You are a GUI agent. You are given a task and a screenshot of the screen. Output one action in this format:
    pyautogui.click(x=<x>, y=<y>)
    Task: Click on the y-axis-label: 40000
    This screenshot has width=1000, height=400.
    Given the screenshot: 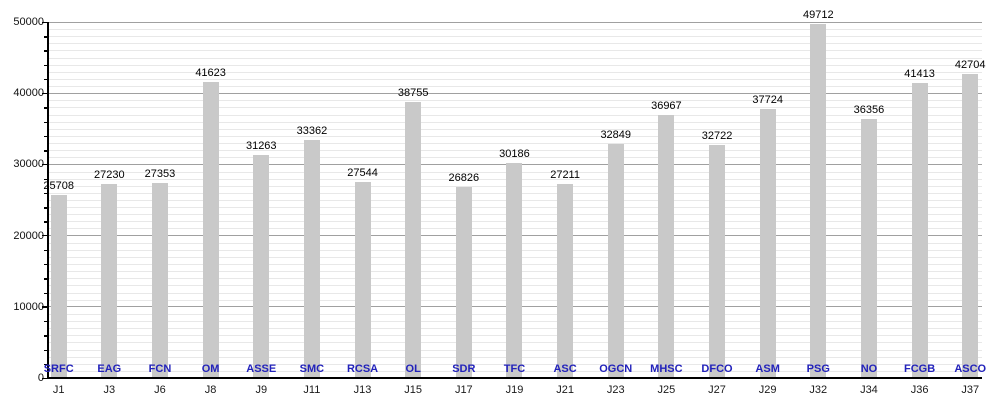 What is the action you would take?
    pyautogui.click(x=28, y=93)
    